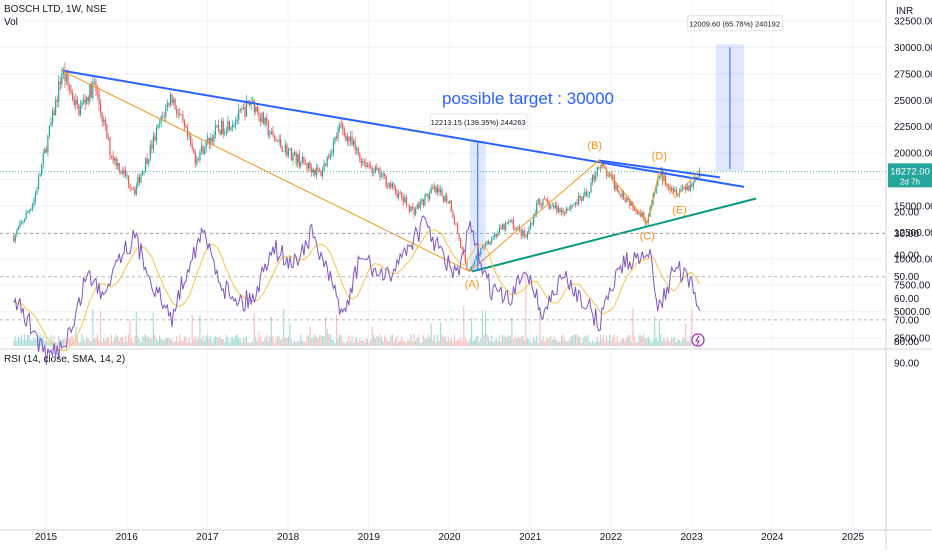 The height and width of the screenshot is (555, 932). What do you see at coordinates (659, 169) in the screenshot?
I see `inner-trendline` at bounding box center [659, 169].